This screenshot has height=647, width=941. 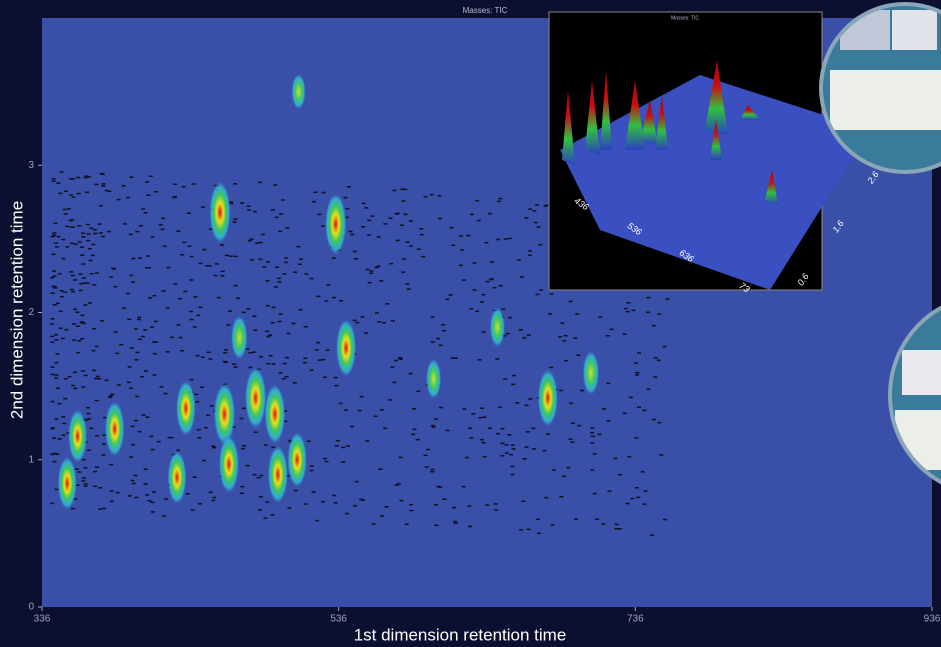 I want to click on x-axis-label: 1st dimension retention time, so click(x=460, y=634).